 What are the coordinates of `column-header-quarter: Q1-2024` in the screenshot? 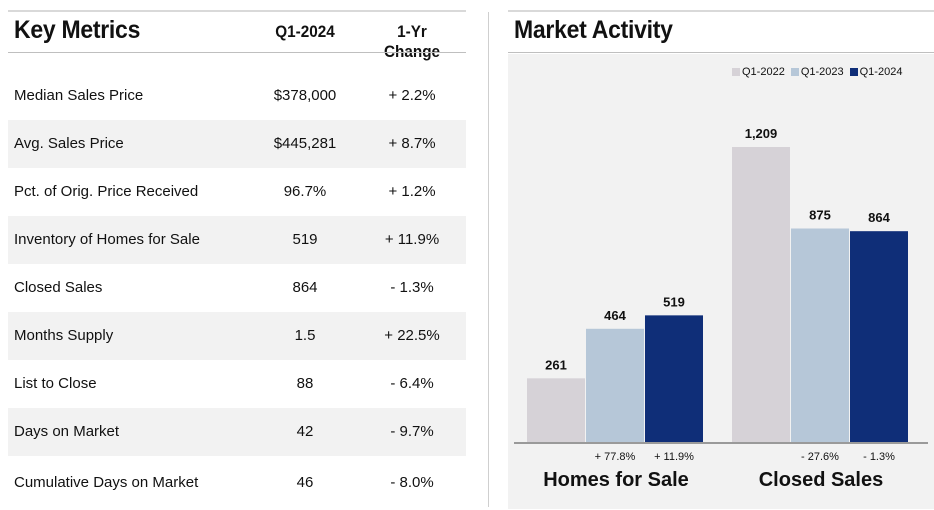 It's located at (305, 31).